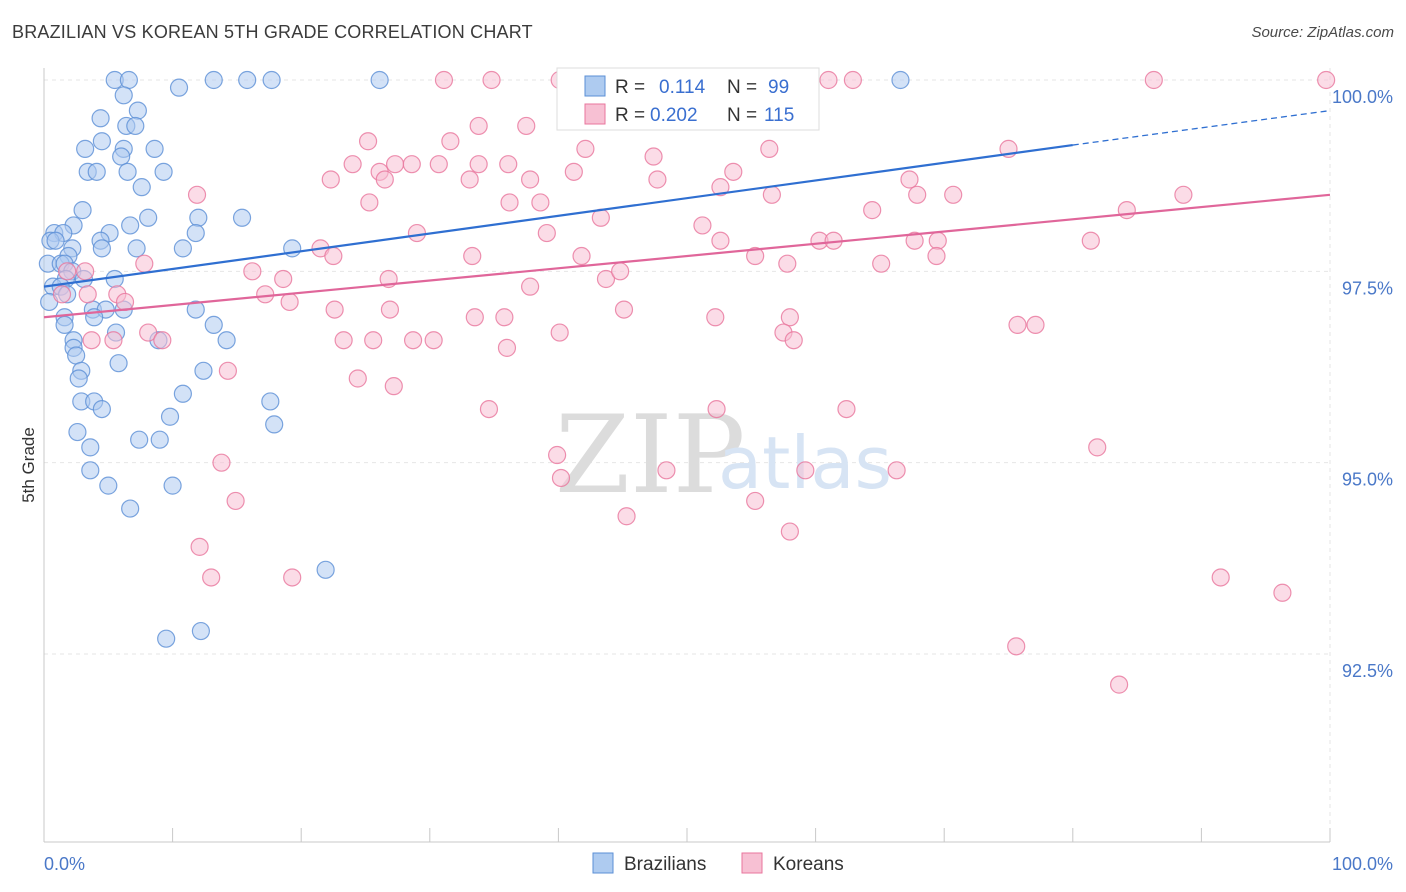 This screenshot has height=892, width=1406. I want to click on stats-r-label-koreans: R =, so click(630, 115).